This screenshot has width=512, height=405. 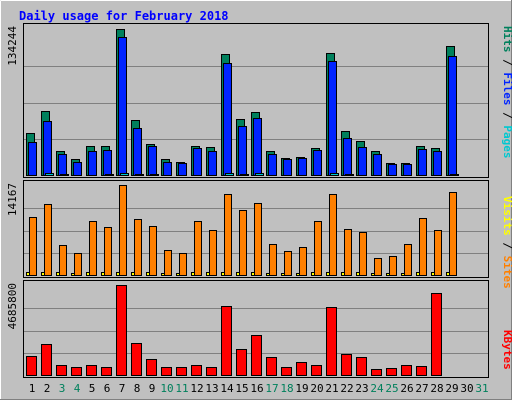 I want to click on day-label: 1, so click(x=32, y=388).